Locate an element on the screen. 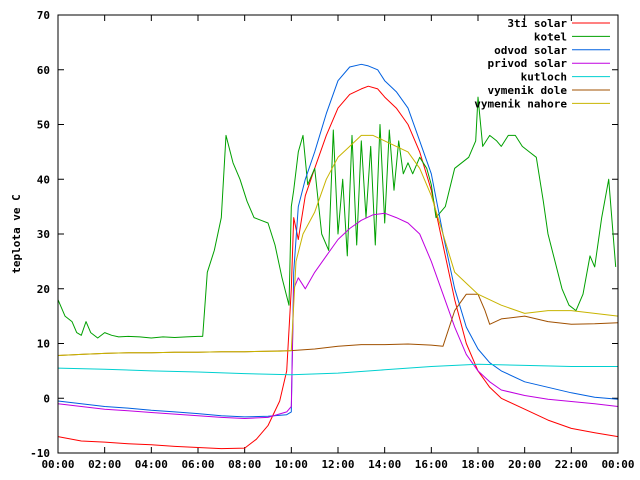 This screenshot has width=640, height=480. x-tick-label: 04:00 is located at coordinates (151, 464).